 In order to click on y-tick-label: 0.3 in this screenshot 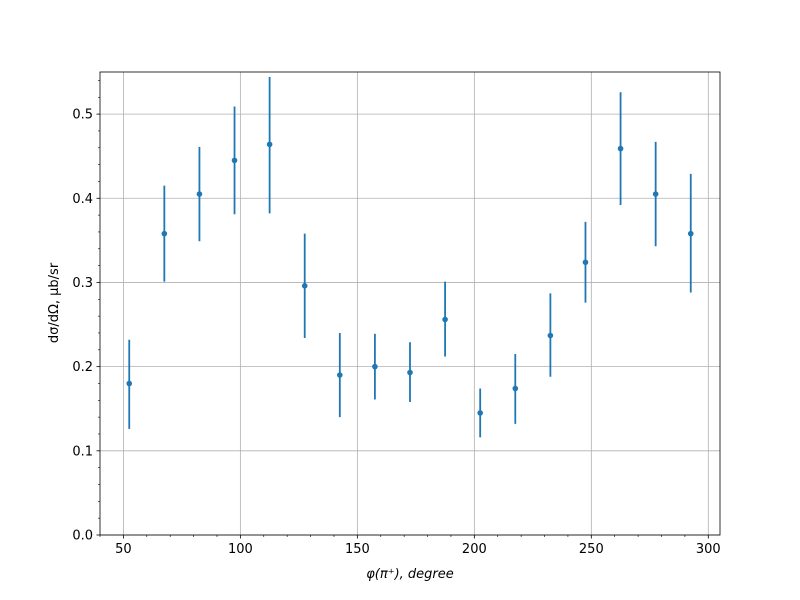, I will do `click(82, 283)`.